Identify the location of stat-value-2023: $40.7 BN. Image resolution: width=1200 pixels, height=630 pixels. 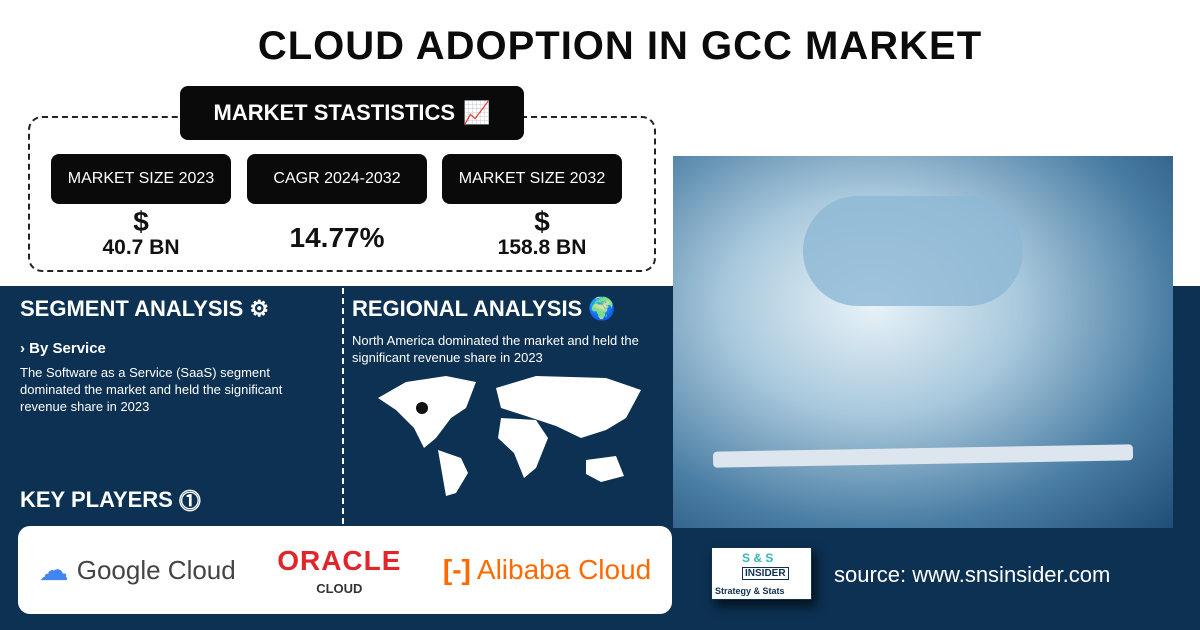
(141, 234).